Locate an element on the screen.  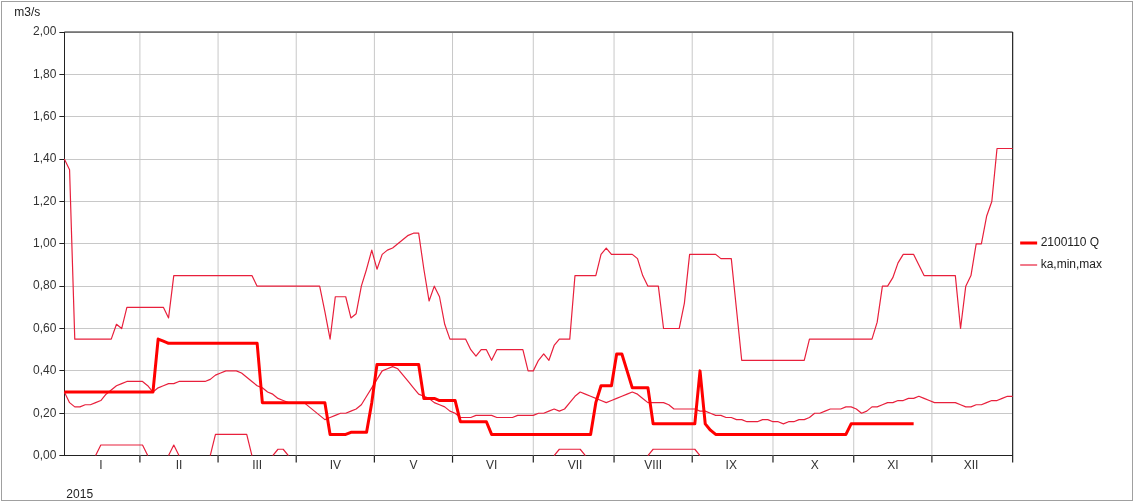
x-tick-label: VI is located at coordinates (491, 465).